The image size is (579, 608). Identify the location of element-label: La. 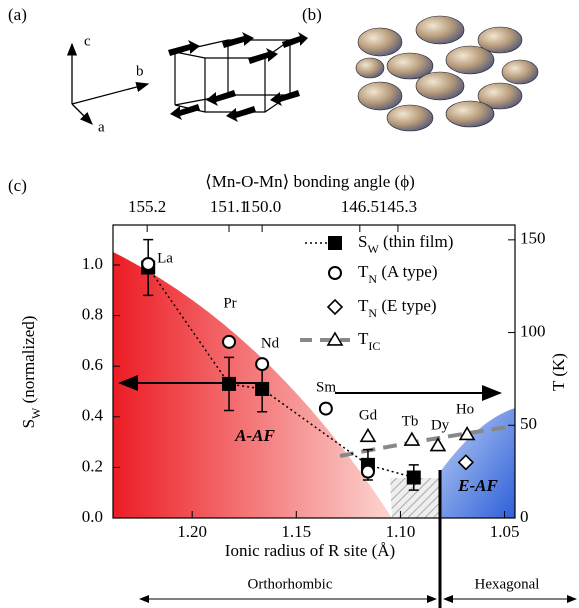
(165, 258).